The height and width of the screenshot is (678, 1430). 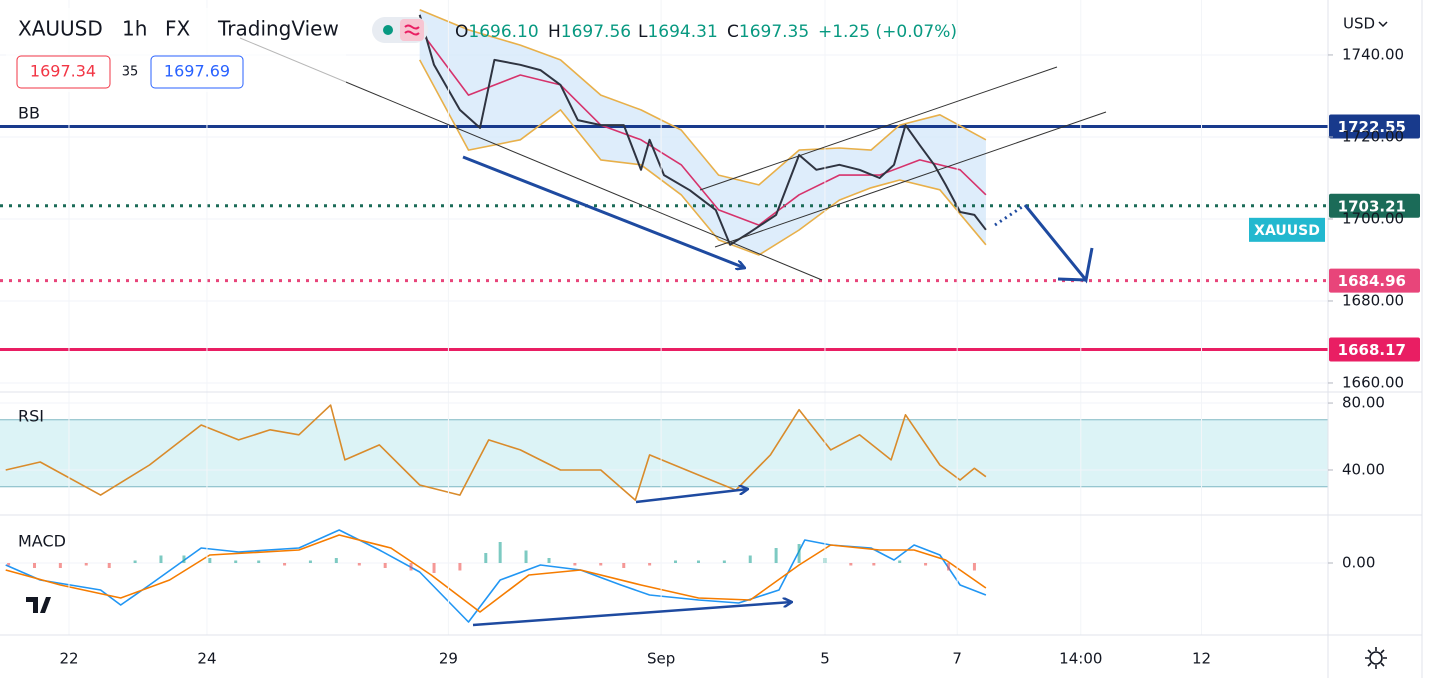 I want to click on logo-bg, so click(x=40, y=605).